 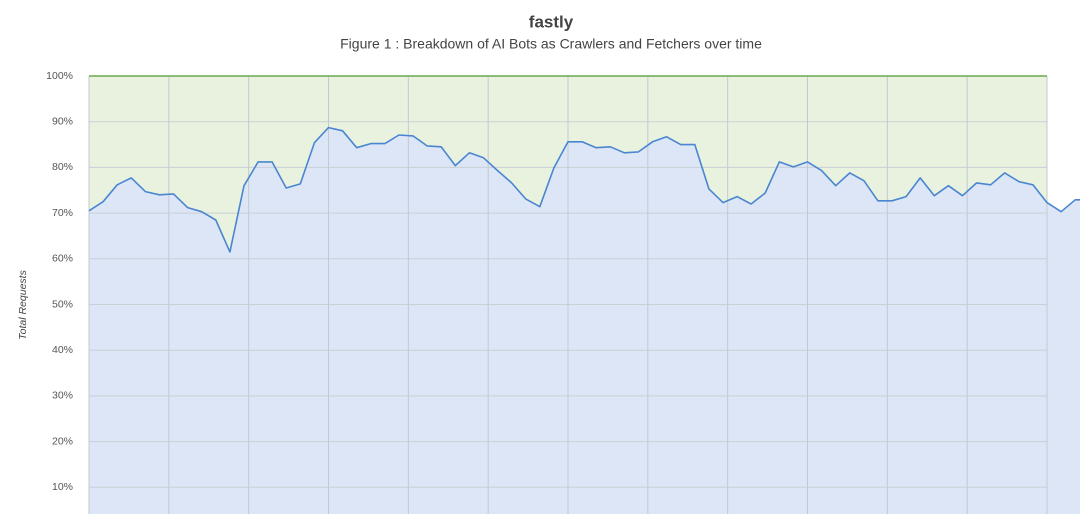 What do you see at coordinates (62, 167) in the screenshot?
I see `y-tick-label: 80%` at bounding box center [62, 167].